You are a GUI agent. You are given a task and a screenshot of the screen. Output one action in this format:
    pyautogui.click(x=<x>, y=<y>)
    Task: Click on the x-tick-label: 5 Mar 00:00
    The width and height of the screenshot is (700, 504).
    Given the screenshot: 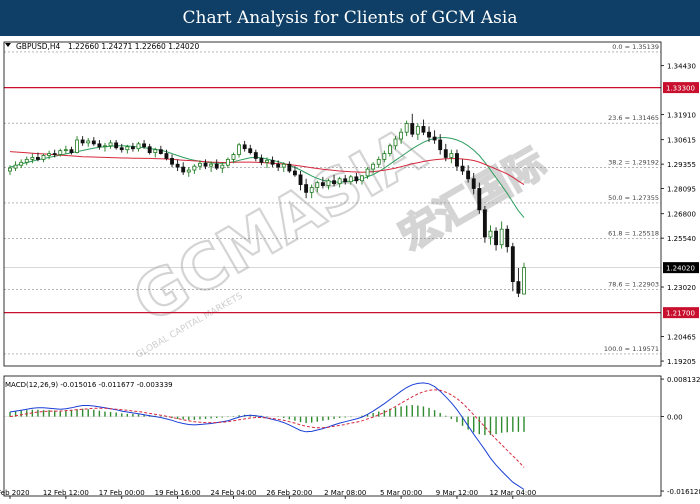 What is the action you would take?
    pyautogui.click(x=401, y=493)
    